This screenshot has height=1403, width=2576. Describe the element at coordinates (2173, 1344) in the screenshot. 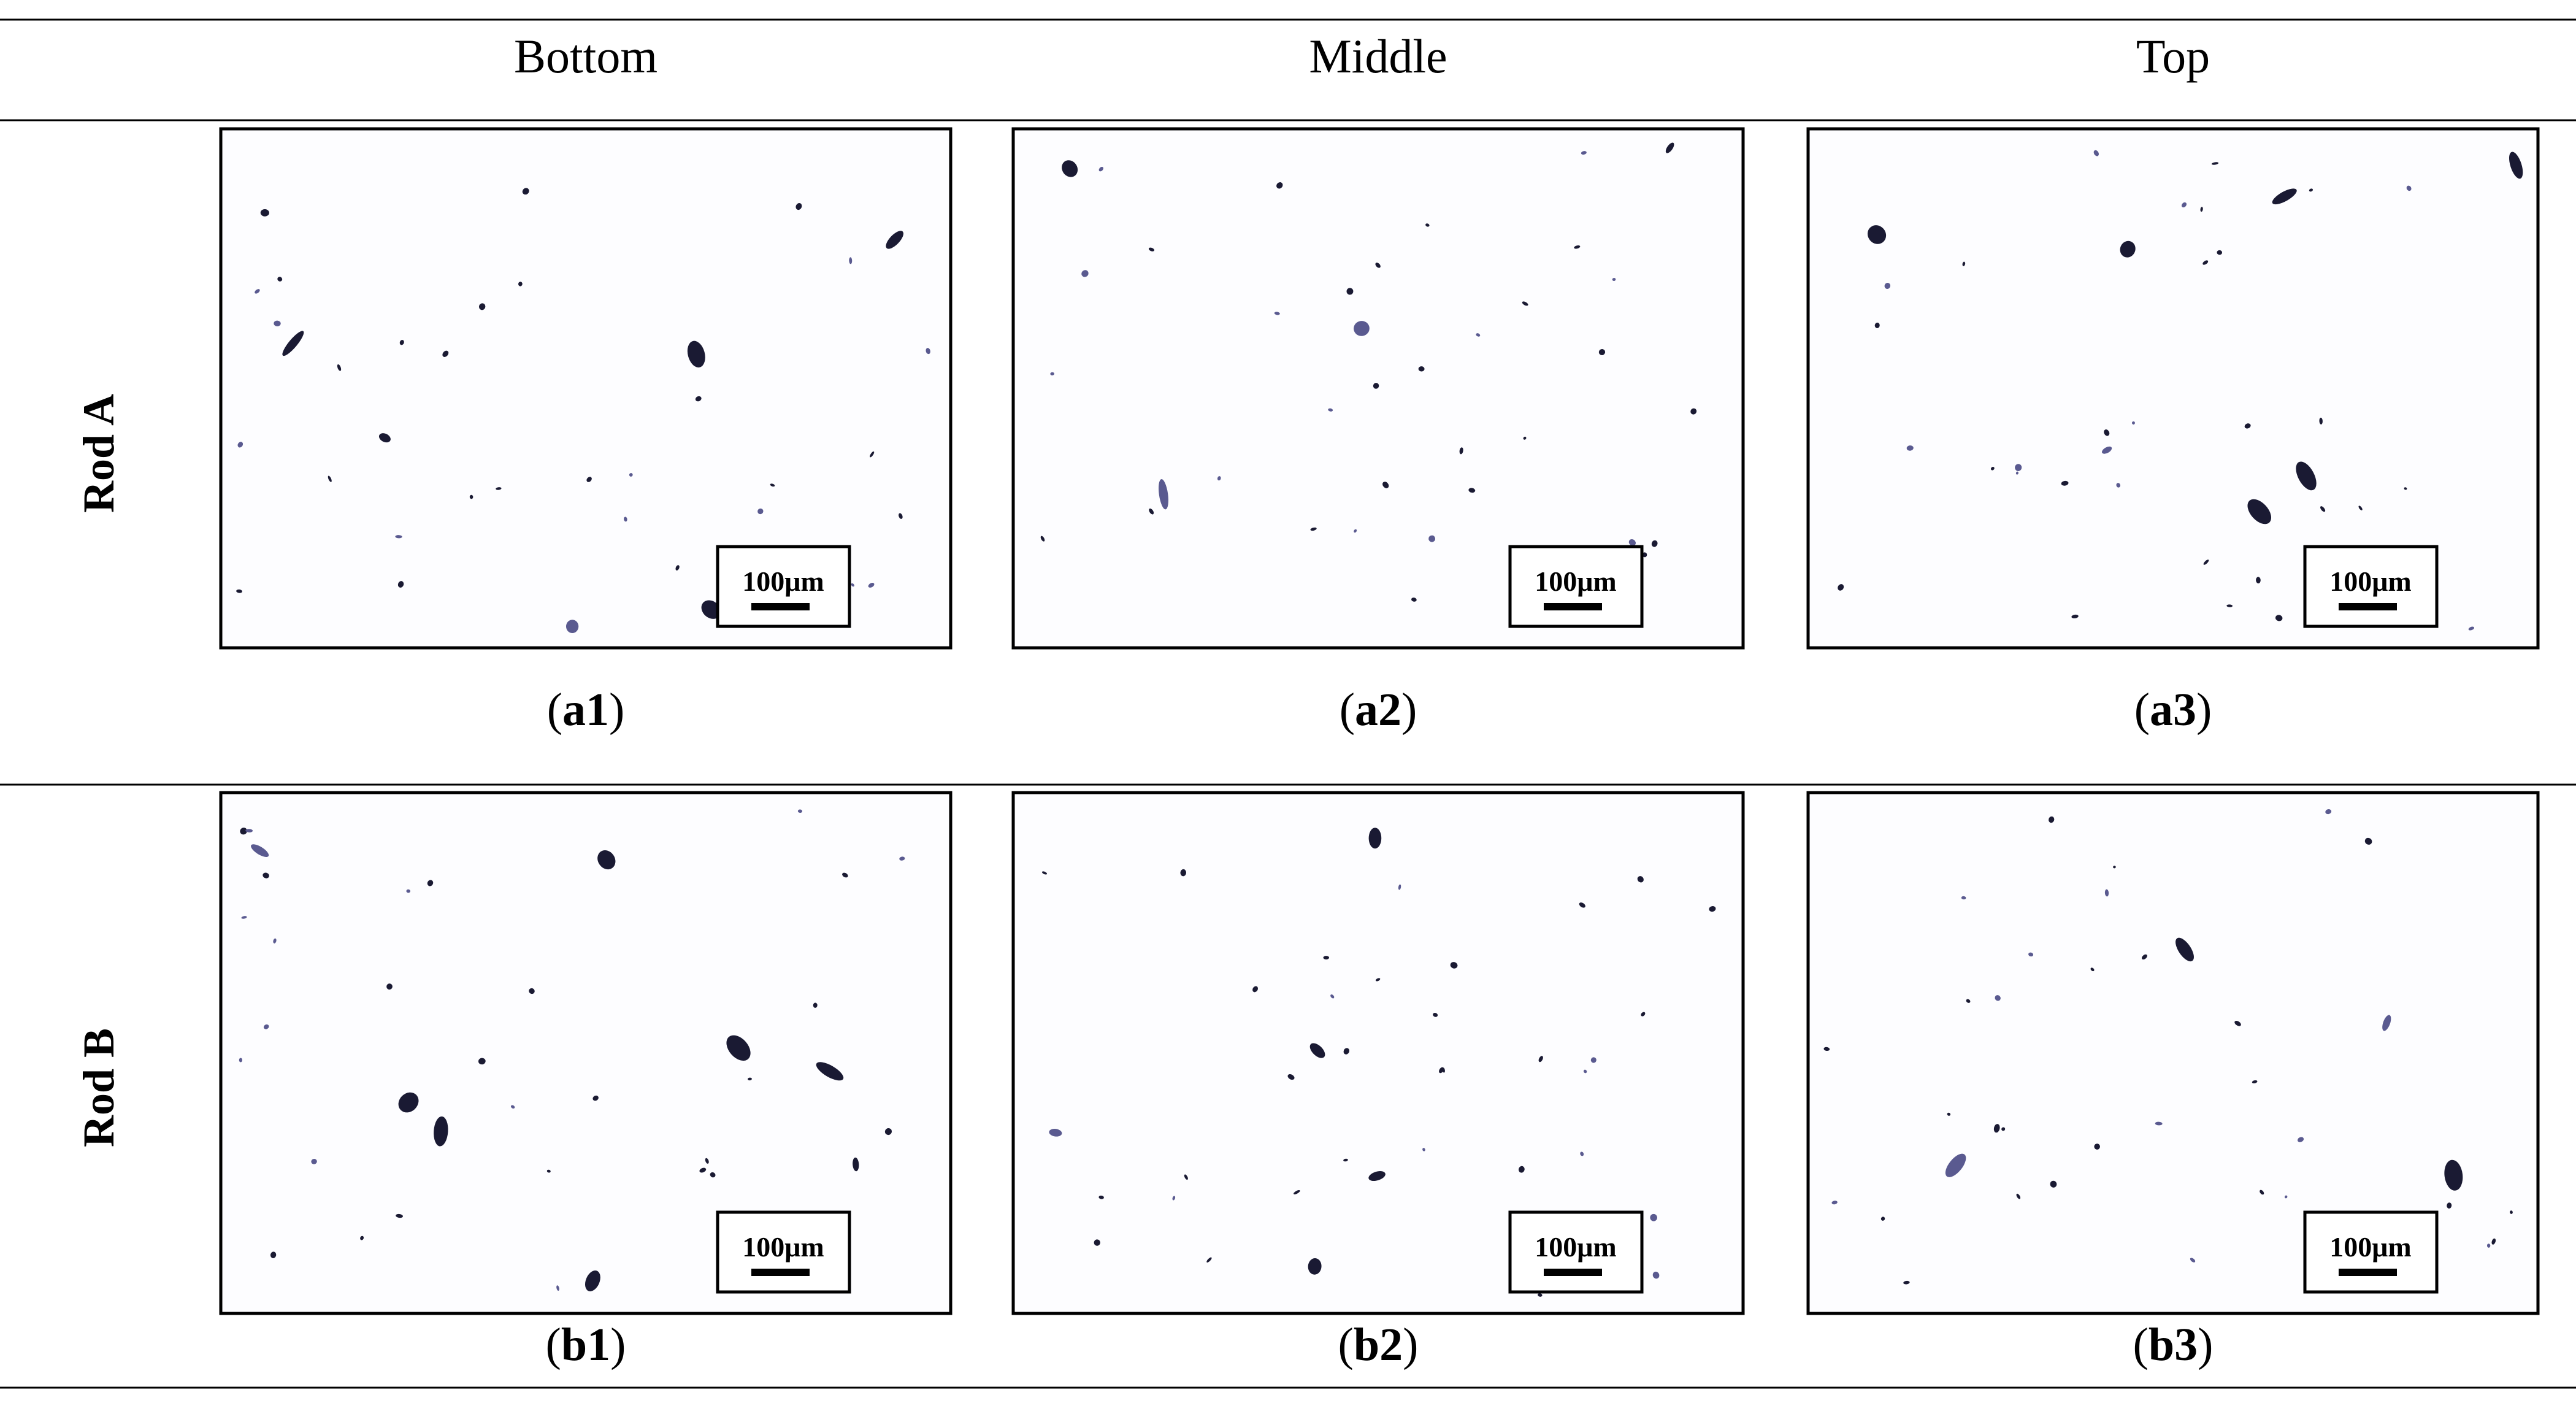

I see `caption-label: b3` at that location.